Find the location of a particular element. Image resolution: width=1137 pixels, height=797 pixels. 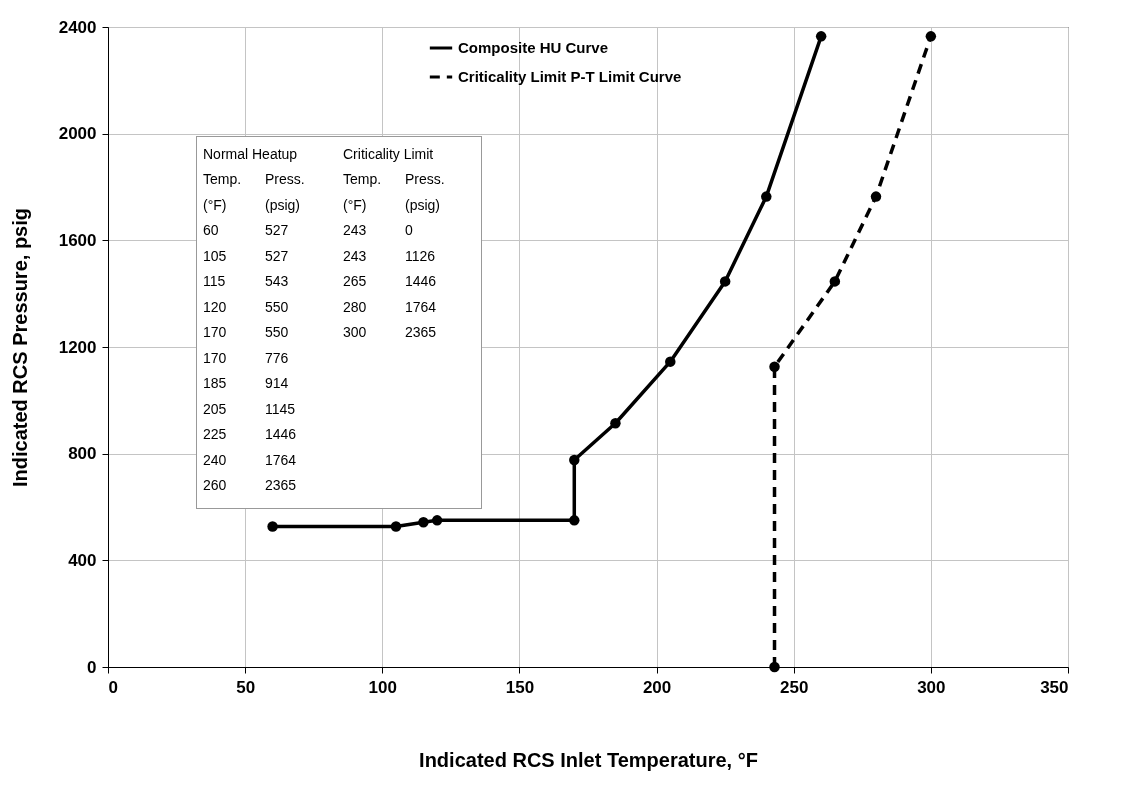

annotation: 1145 is located at coordinates (281, 408).